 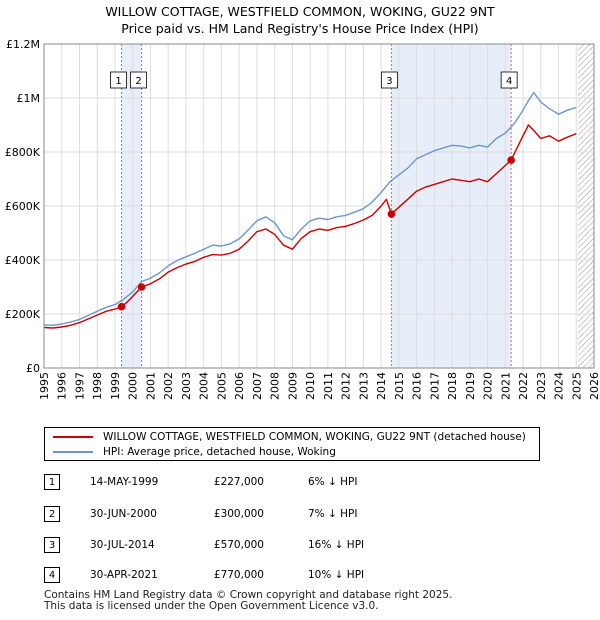 What do you see at coordinates (52, 514) in the screenshot?
I see `transaction-number: 2` at bounding box center [52, 514].